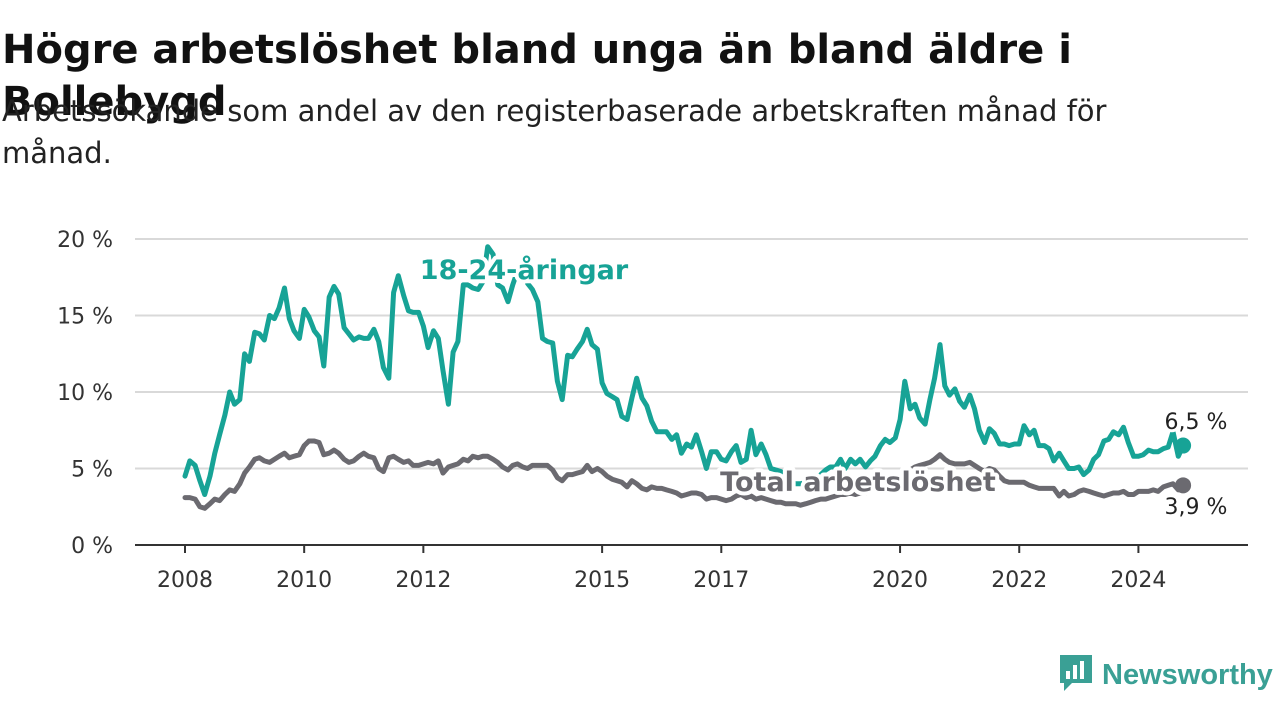  What do you see at coordinates (1196, 422) in the screenshot?
I see `end-value-label-youth: 6,5 %` at bounding box center [1196, 422].